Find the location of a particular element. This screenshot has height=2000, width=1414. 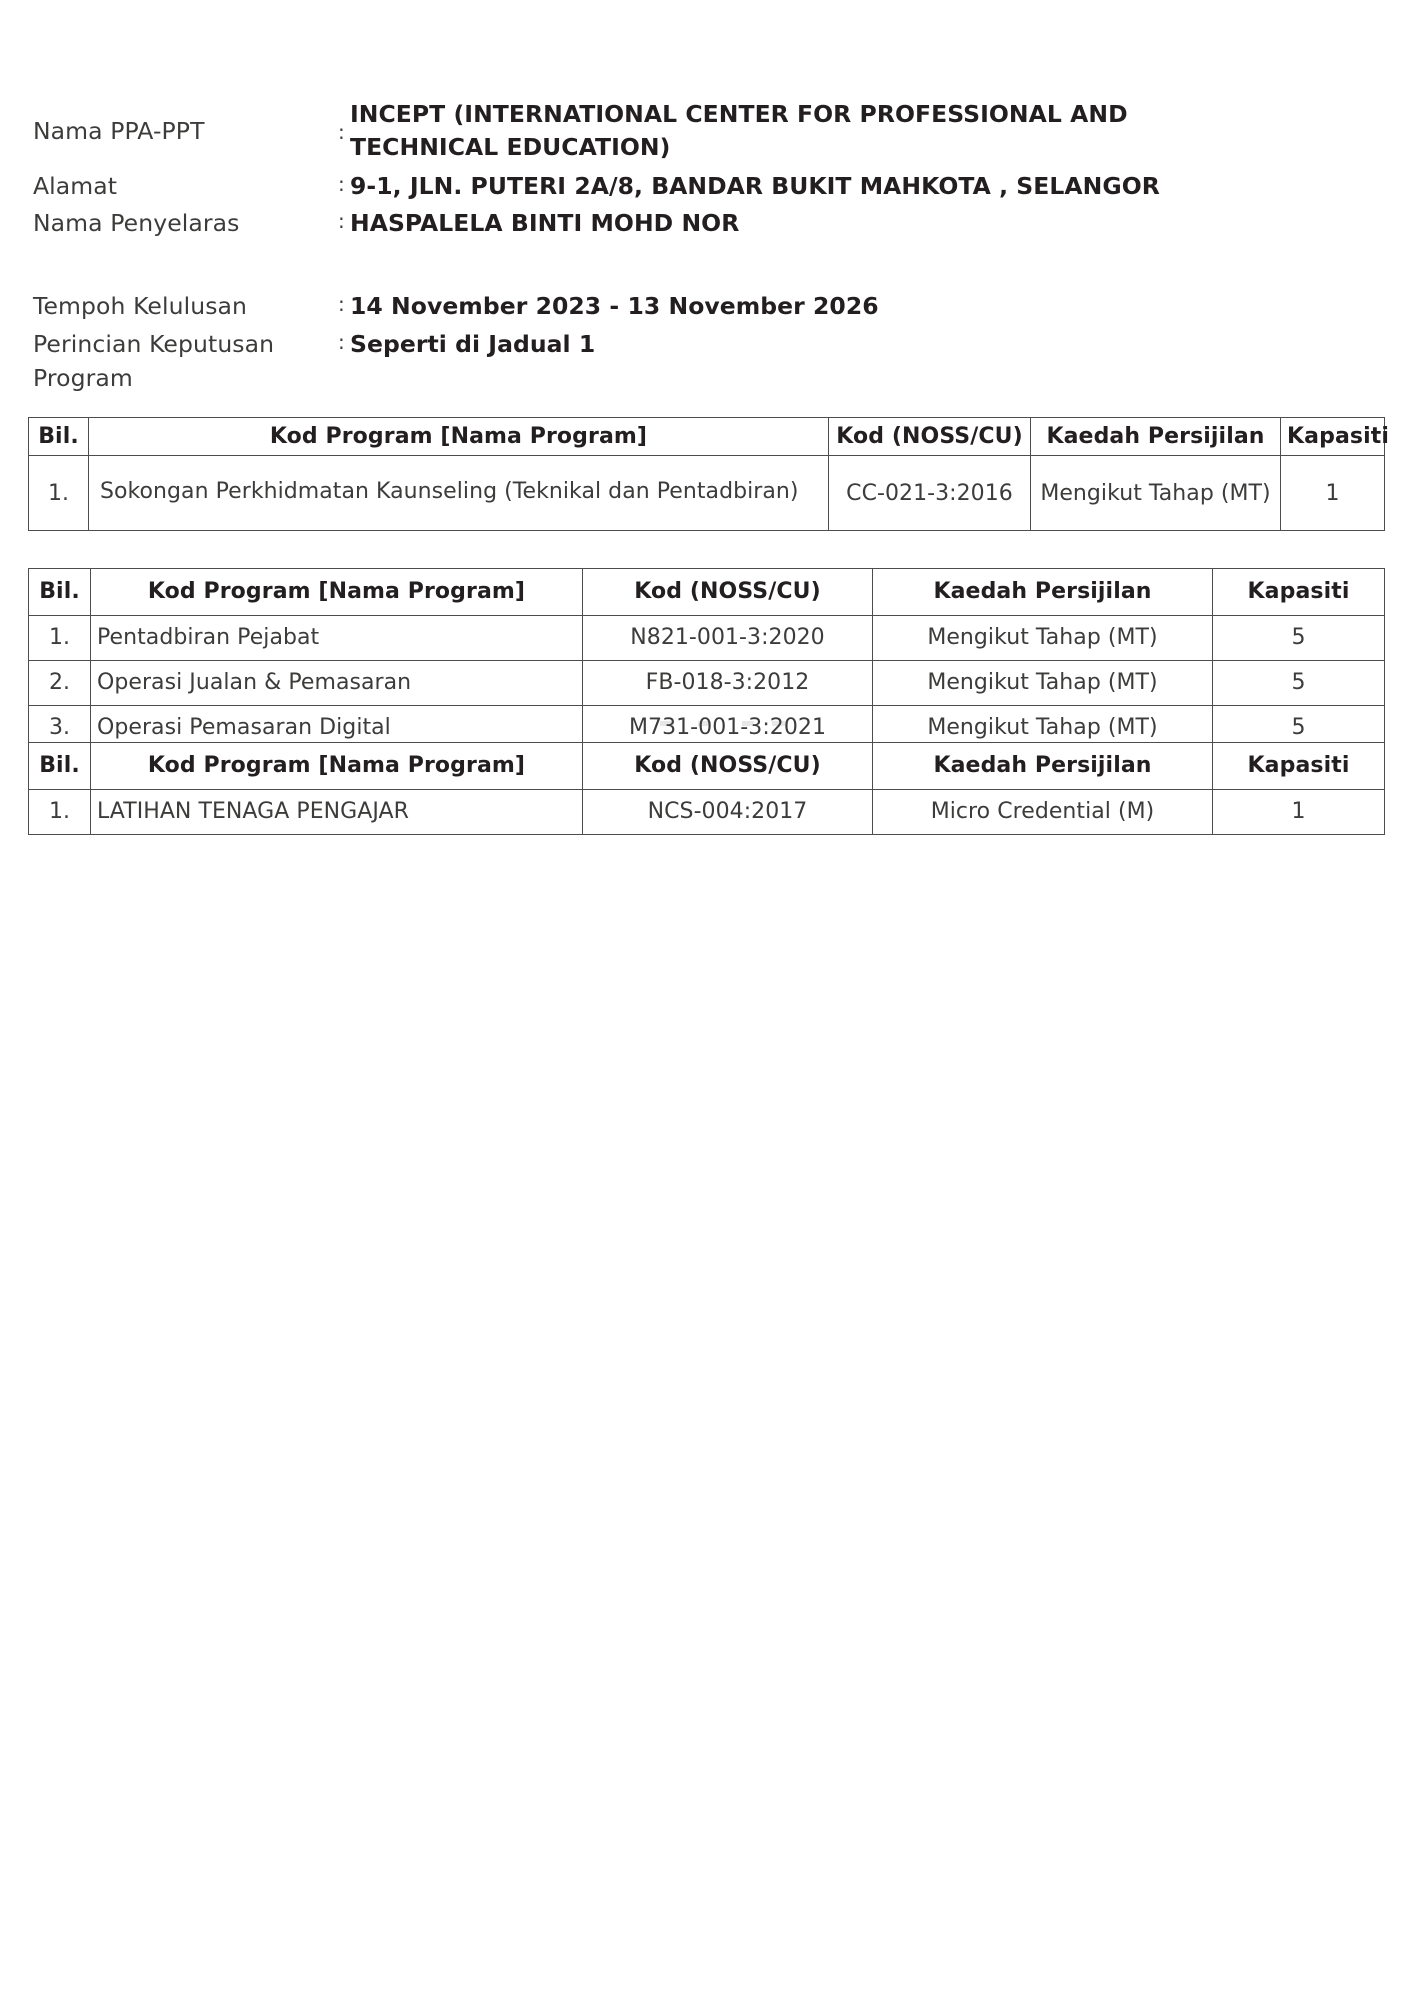

cell-bil: 2. is located at coordinates (59, 683).